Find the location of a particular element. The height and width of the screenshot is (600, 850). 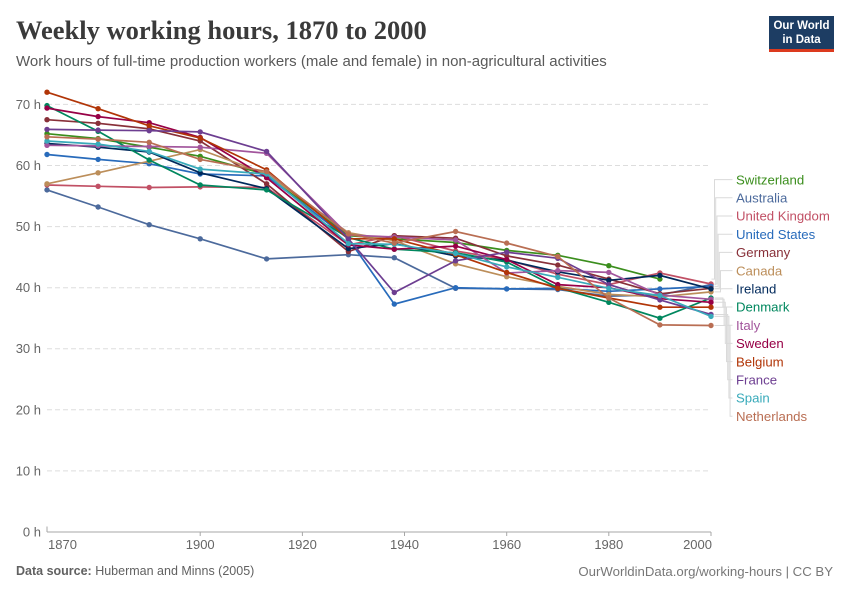

svg-text: Denmark is located at coordinates (763, 307).